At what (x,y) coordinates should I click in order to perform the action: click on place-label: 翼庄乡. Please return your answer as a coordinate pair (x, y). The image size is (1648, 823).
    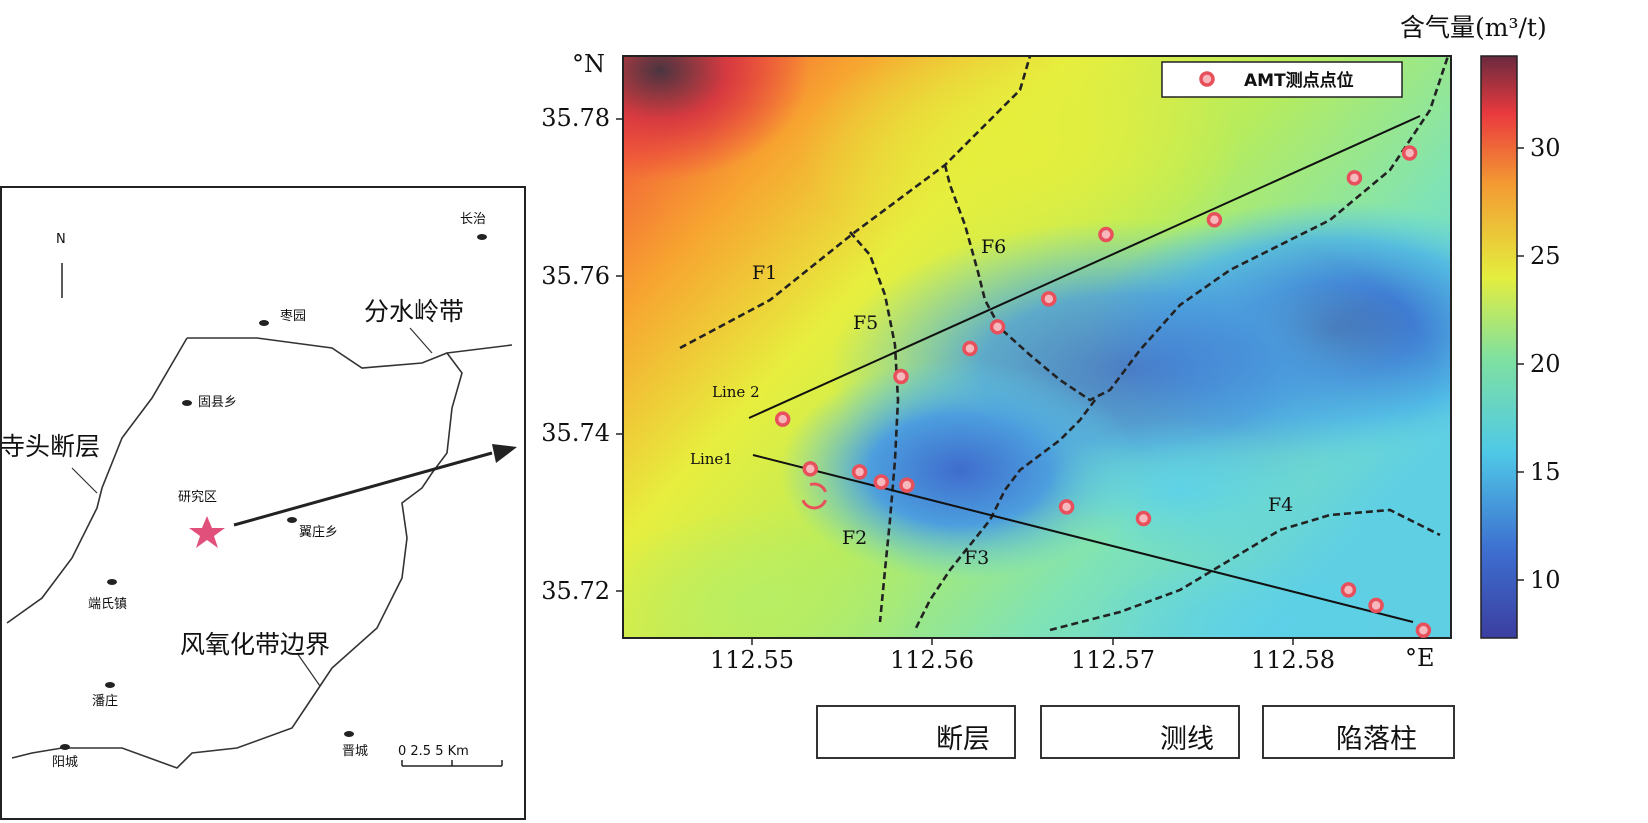
    Looking at the image, I should click on (319, 532).